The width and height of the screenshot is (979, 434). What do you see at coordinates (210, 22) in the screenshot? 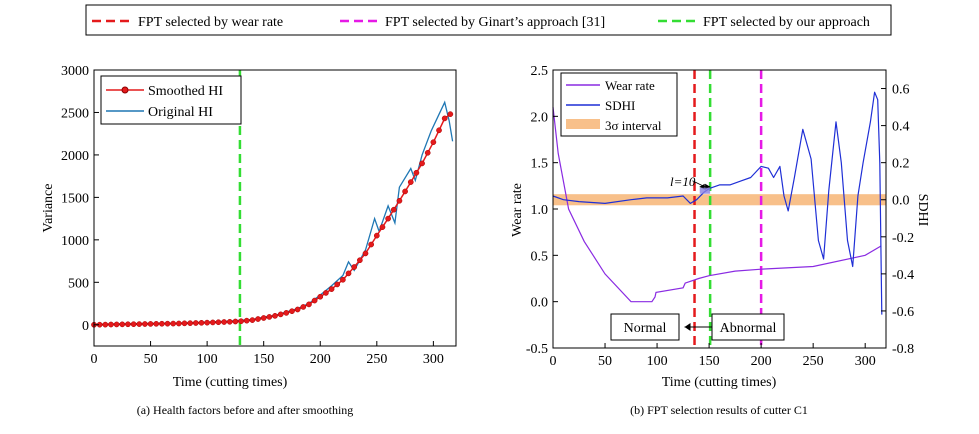
I see `legend-label-wear-rate: FPT selected by wear rate` at bounding box center [210, 22].